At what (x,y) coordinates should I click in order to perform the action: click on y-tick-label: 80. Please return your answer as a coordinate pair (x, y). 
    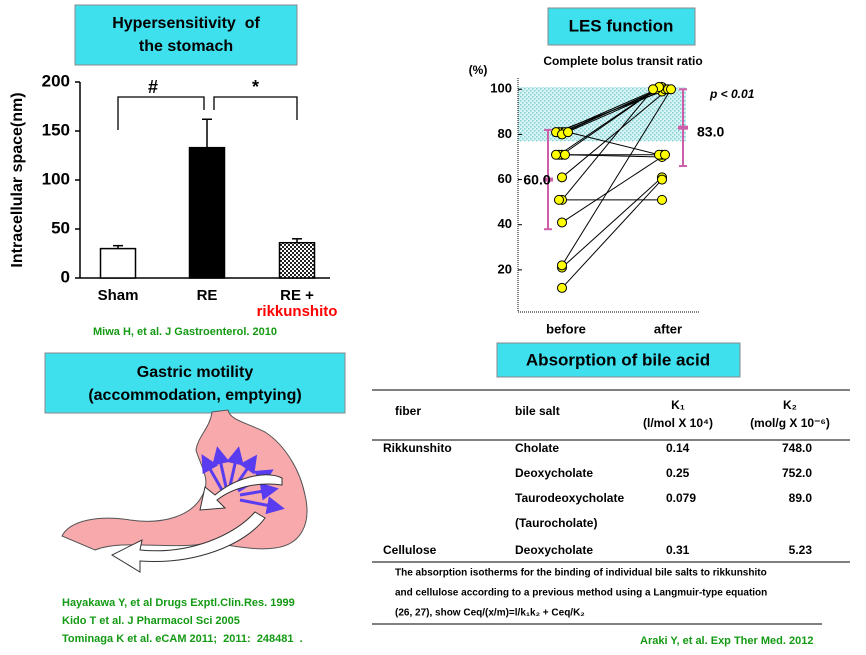
    Looking at the image, I should click on (505, 133).